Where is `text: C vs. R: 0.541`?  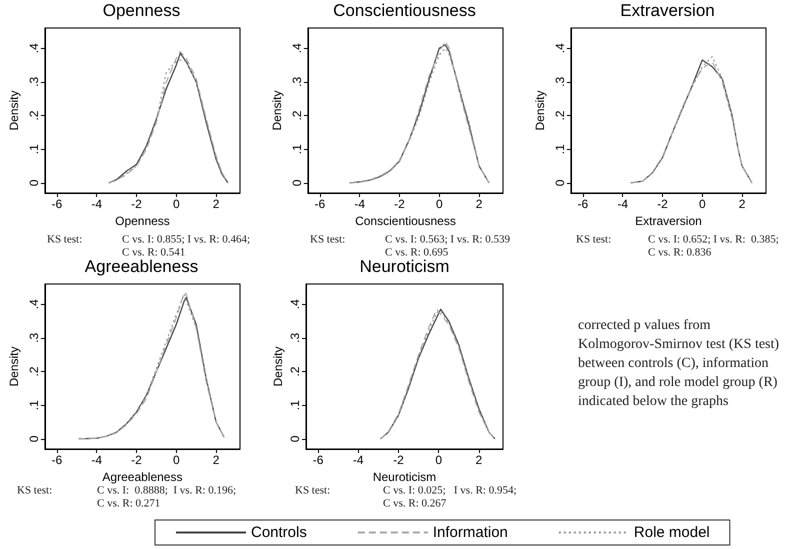
text: C vs. R: 0.541 is located at coordinates (154, 252).